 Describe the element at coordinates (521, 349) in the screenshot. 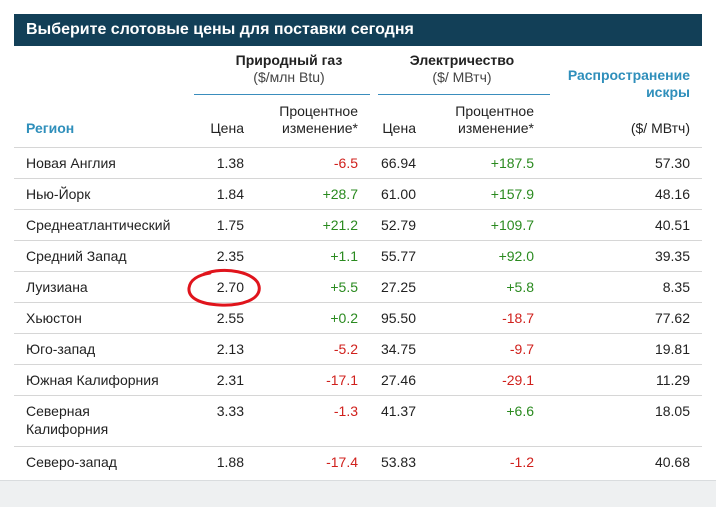

I see `elec-change-cell: -9.7` at that location.